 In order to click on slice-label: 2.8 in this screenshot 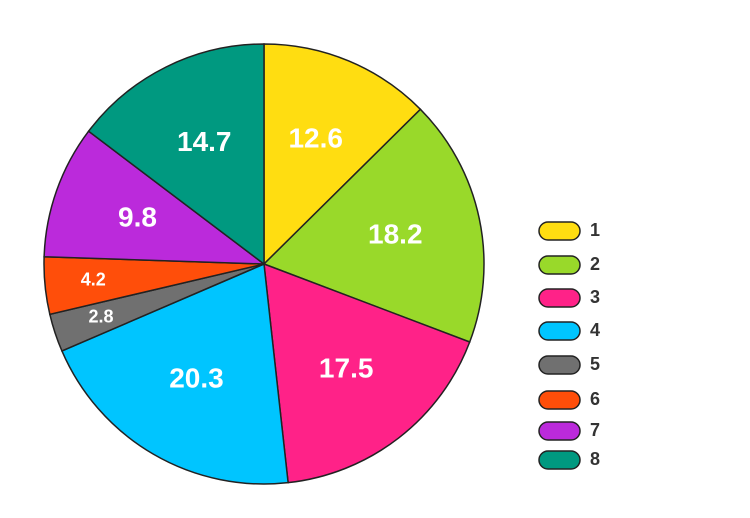, I will do `click(101, 316)`.